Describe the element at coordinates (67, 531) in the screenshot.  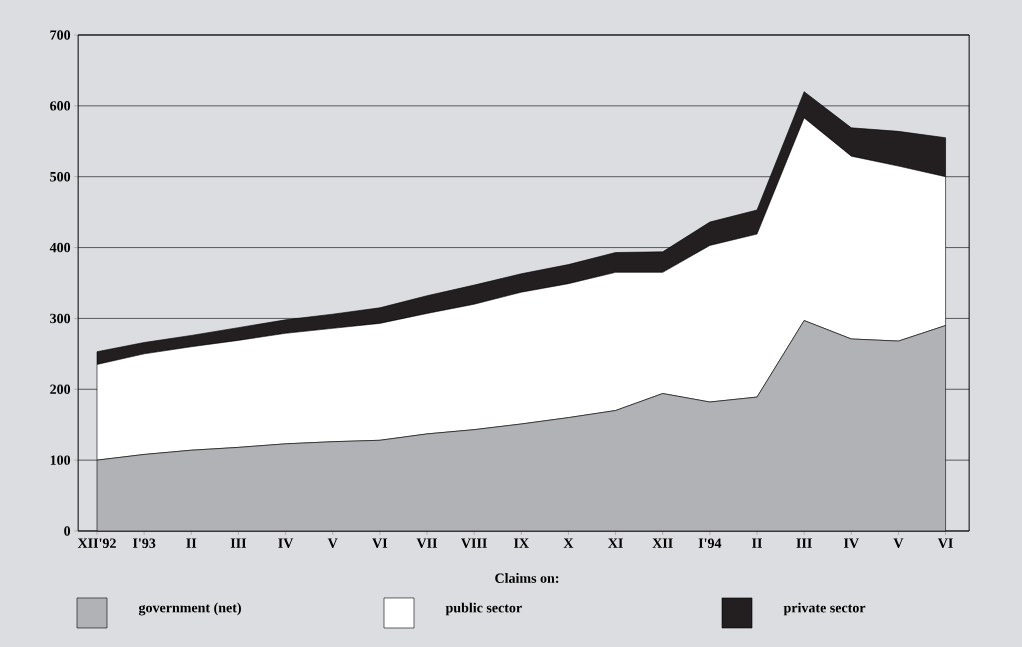
I see `y-tick-label: 0` at that location.